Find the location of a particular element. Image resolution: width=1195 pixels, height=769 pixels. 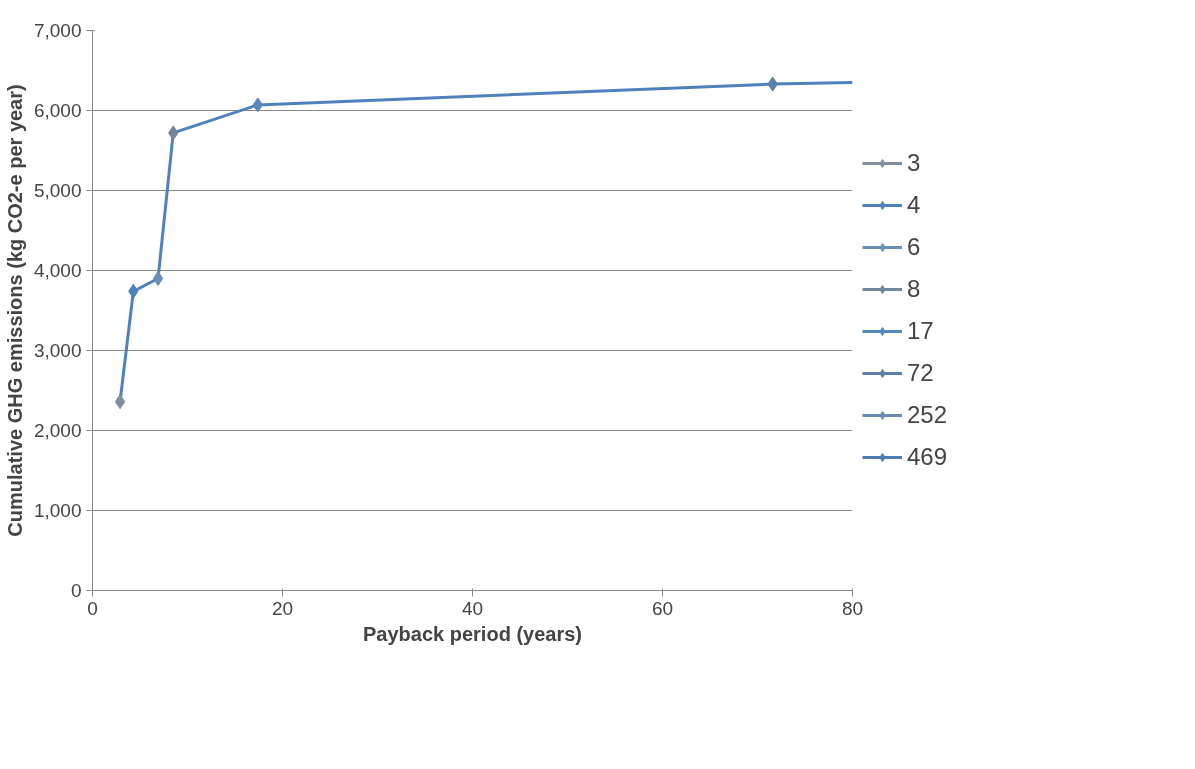

y-tick-label: 3,000 is located at coordinates (57, 350).